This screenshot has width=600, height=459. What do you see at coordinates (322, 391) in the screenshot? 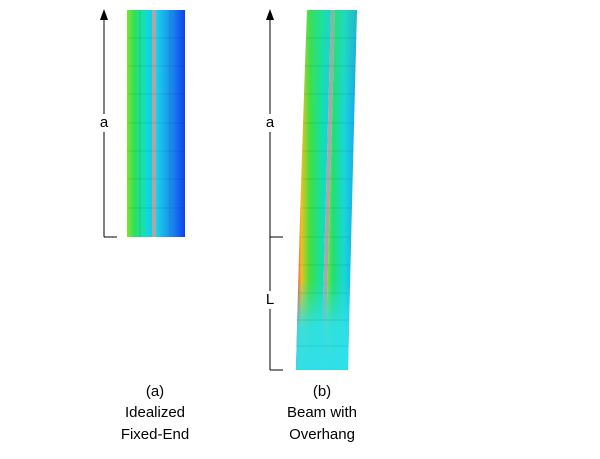
I see `caption: (b)` at bounding box center [322, 391].